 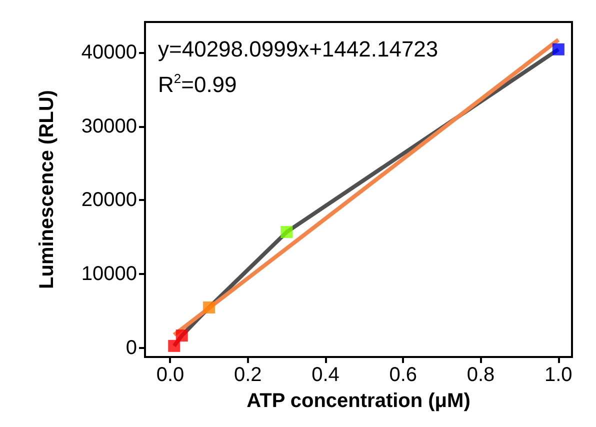 I want to click on y-axis-title: Luminescence (RLU), so click(x=47, y=189).